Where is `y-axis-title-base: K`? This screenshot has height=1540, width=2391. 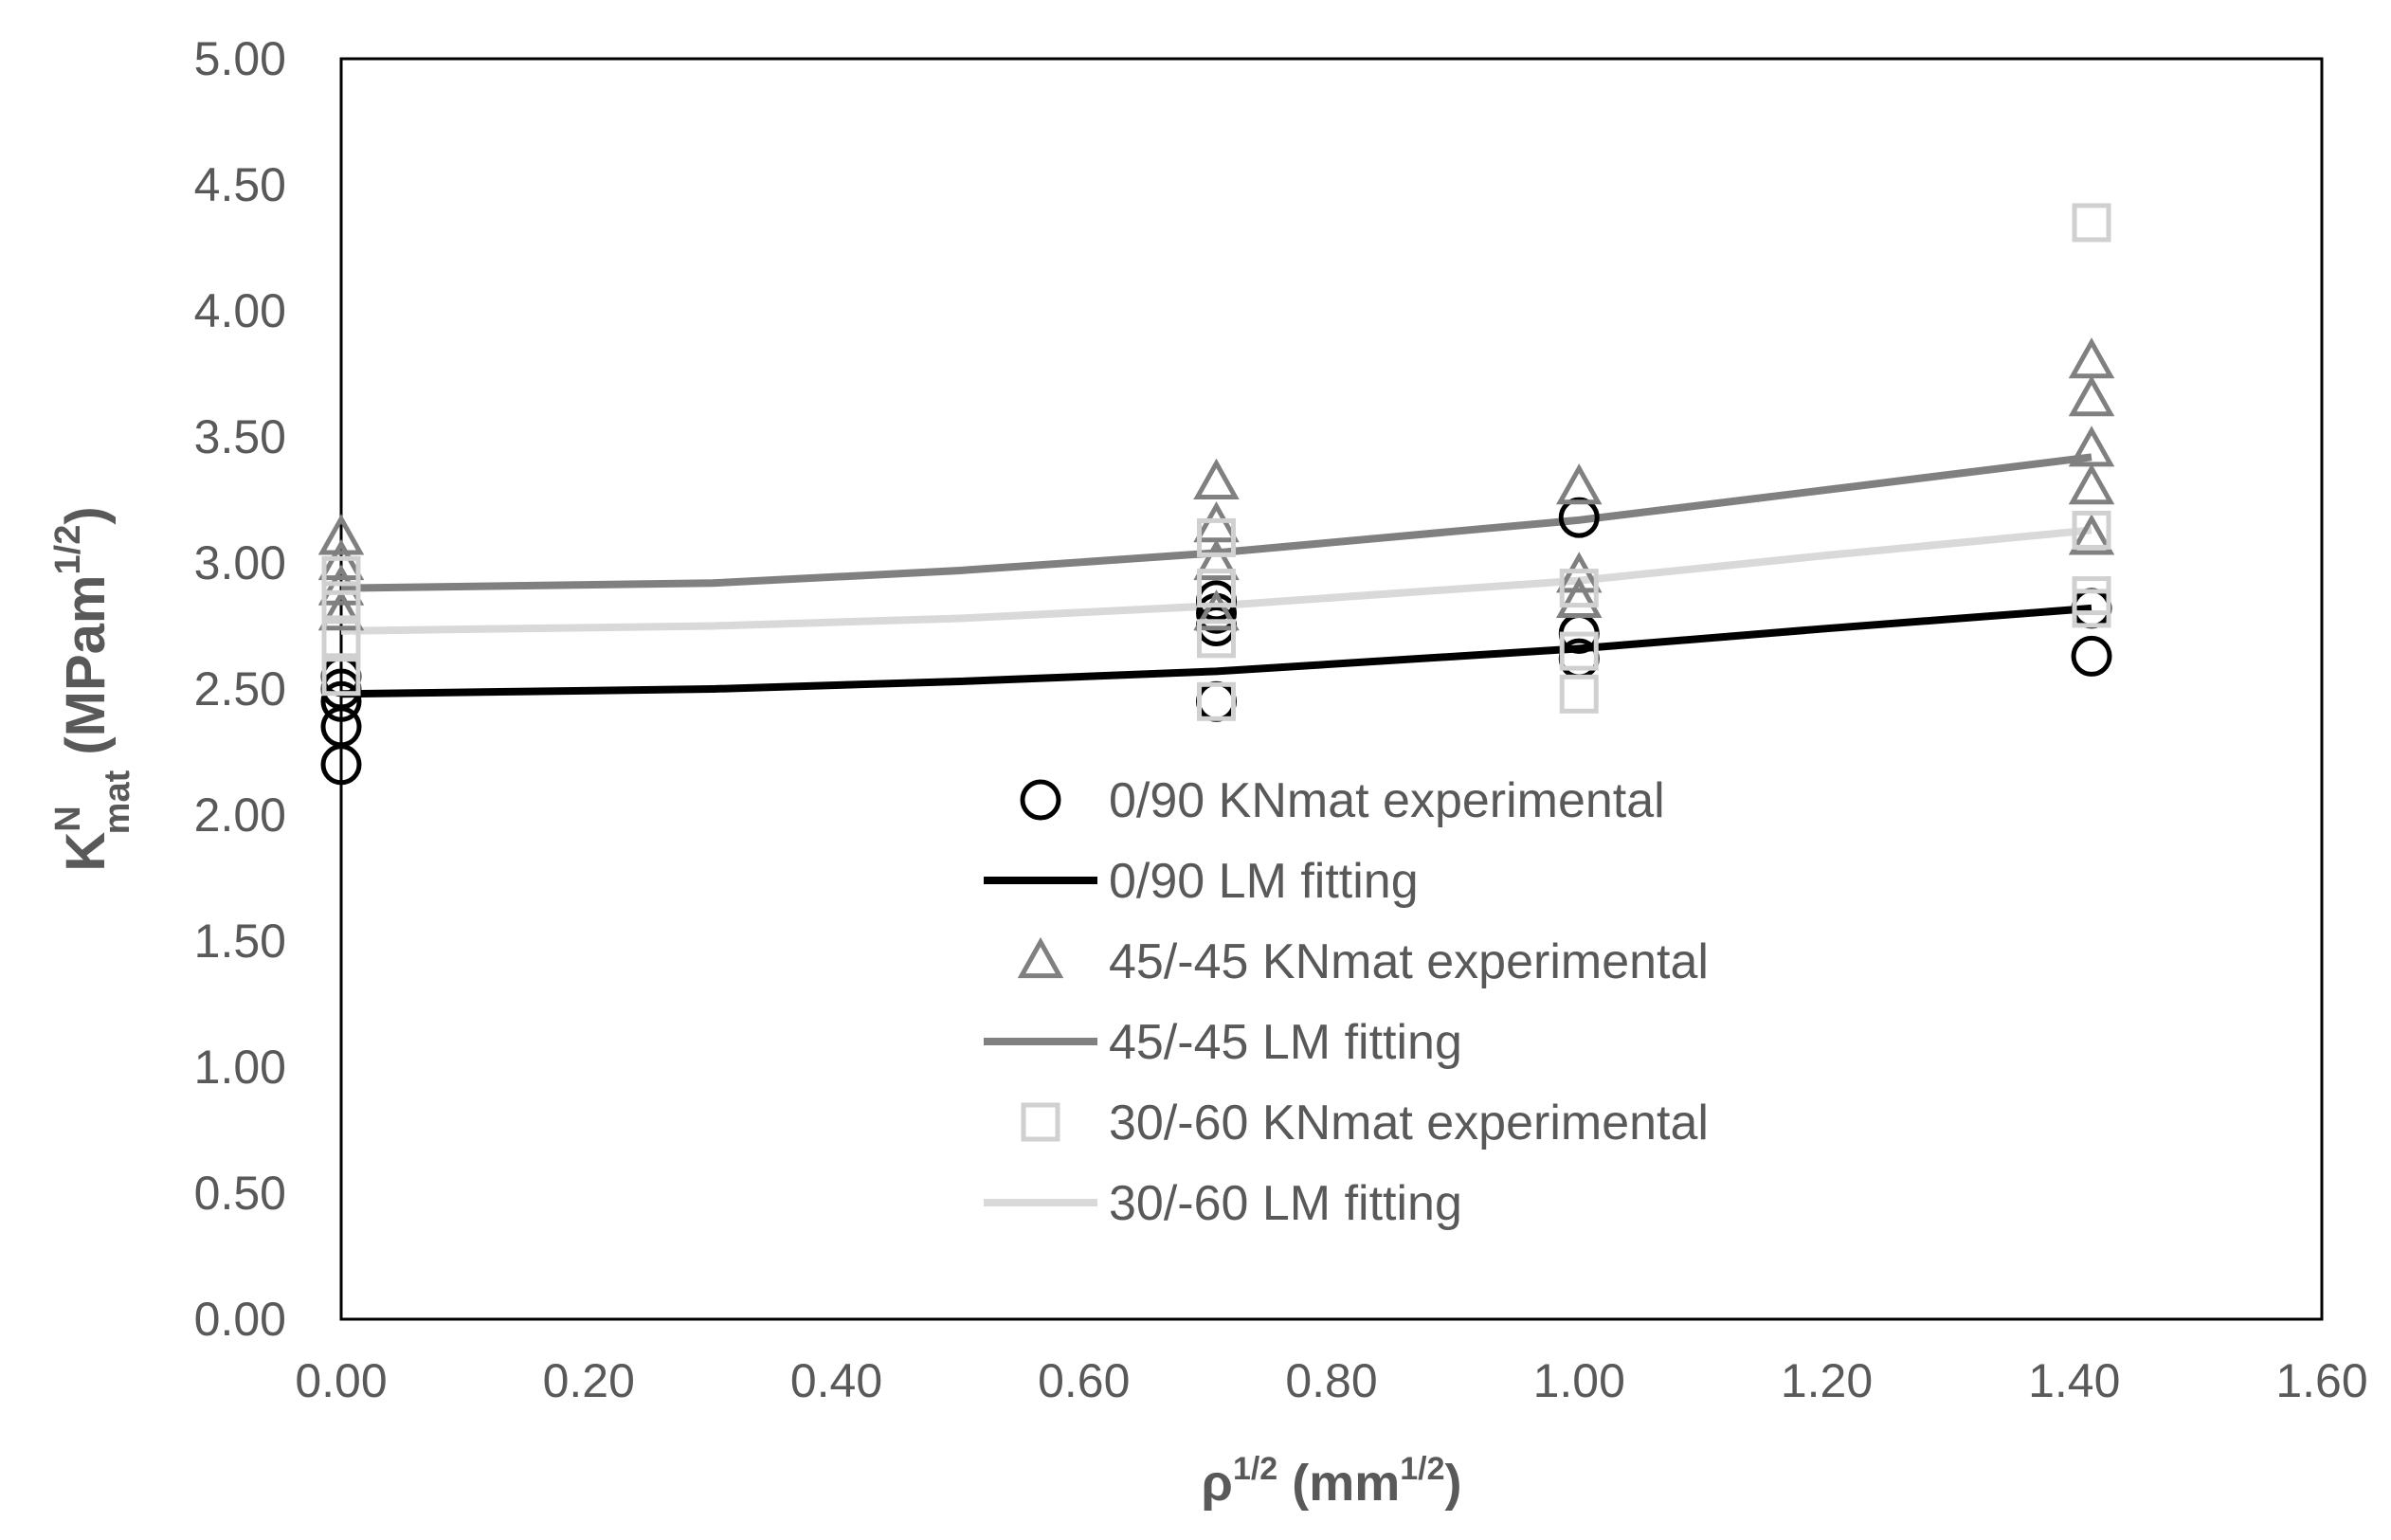 y-axis-title-base: K is located at coordinates (86, 852).